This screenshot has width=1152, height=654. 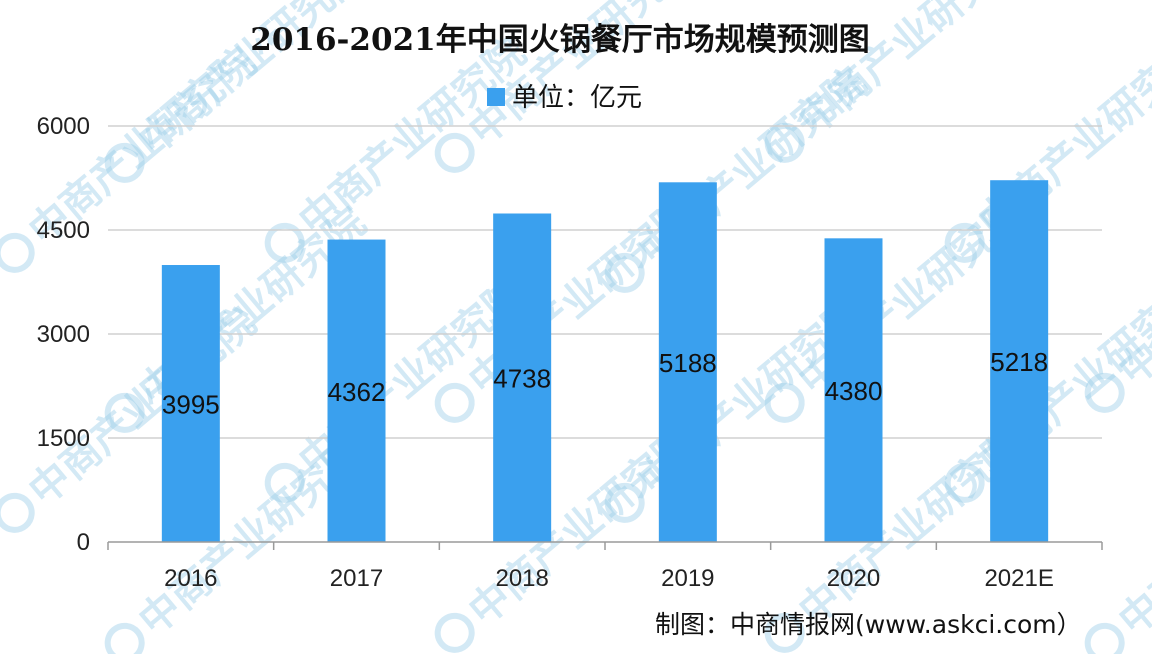 What do you see at coordinates (605, 383) in the screenshot?
I see `data-labels: 3995 4362 4738 5188 4380 5218` at bounding box center [605, 383].